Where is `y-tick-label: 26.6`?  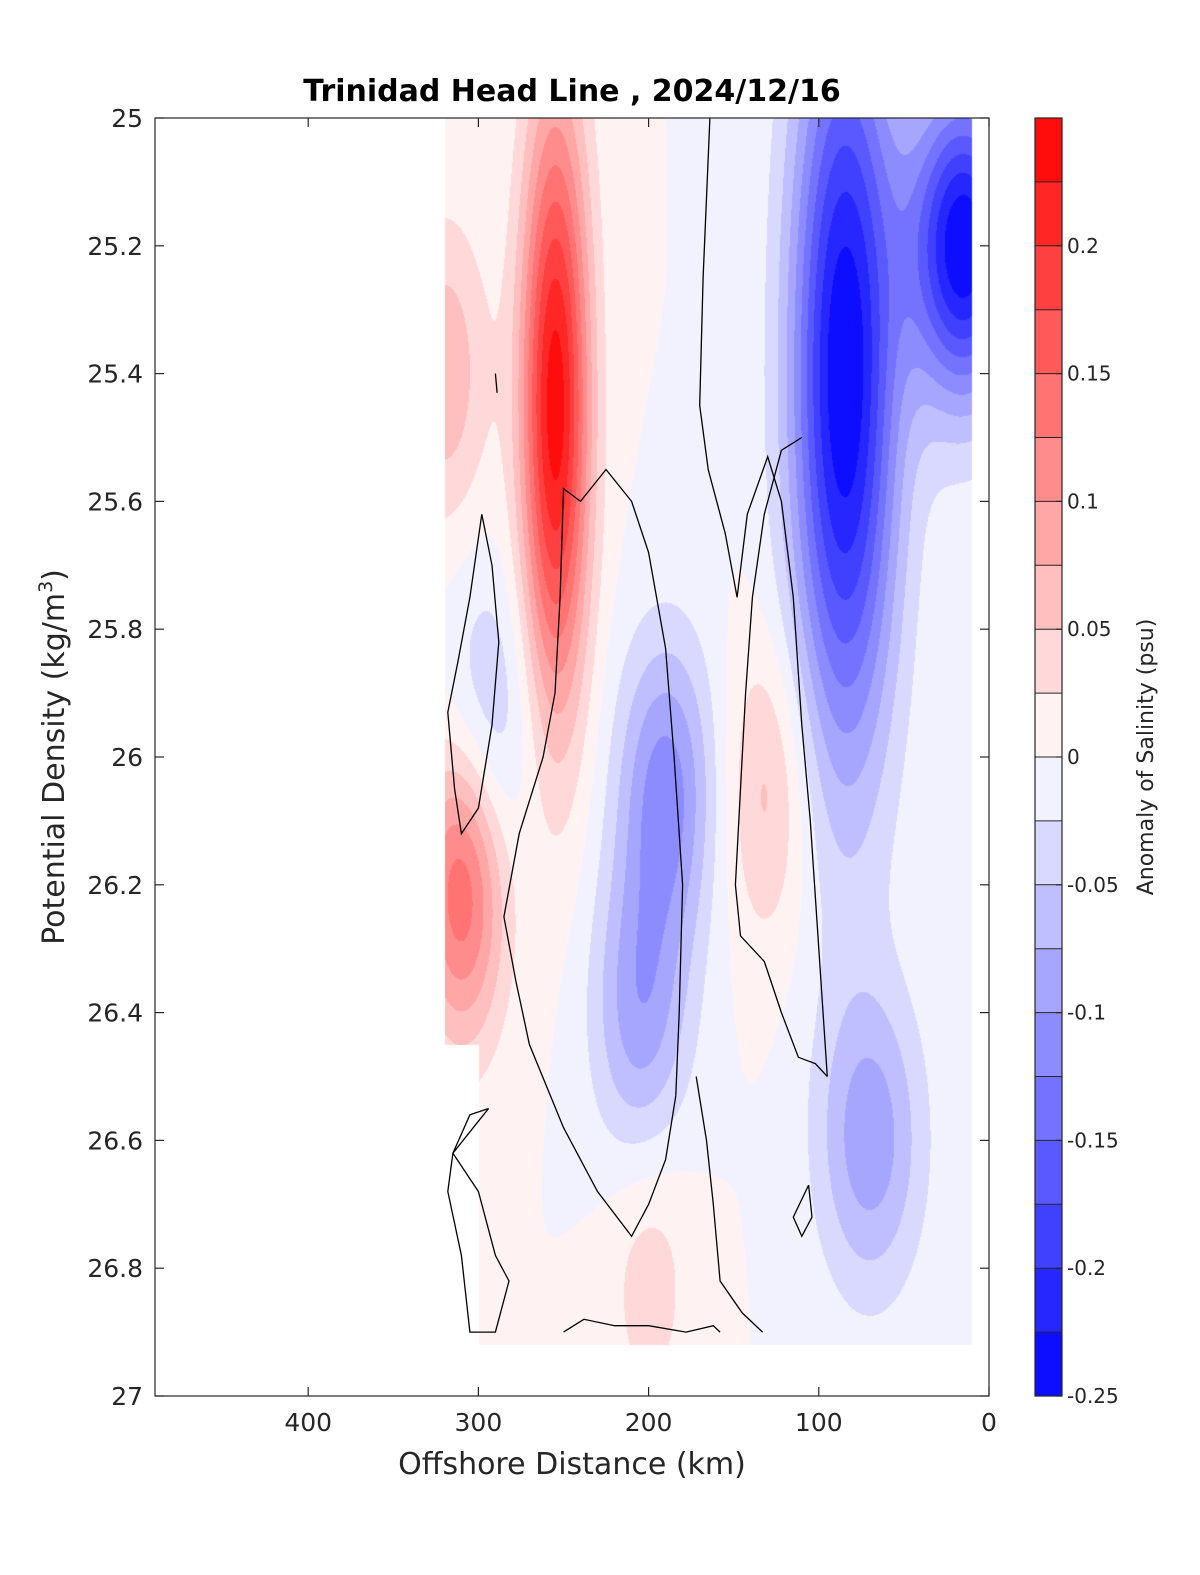 y-tick-label: 26.6 is located at coordinates (115, 1140).